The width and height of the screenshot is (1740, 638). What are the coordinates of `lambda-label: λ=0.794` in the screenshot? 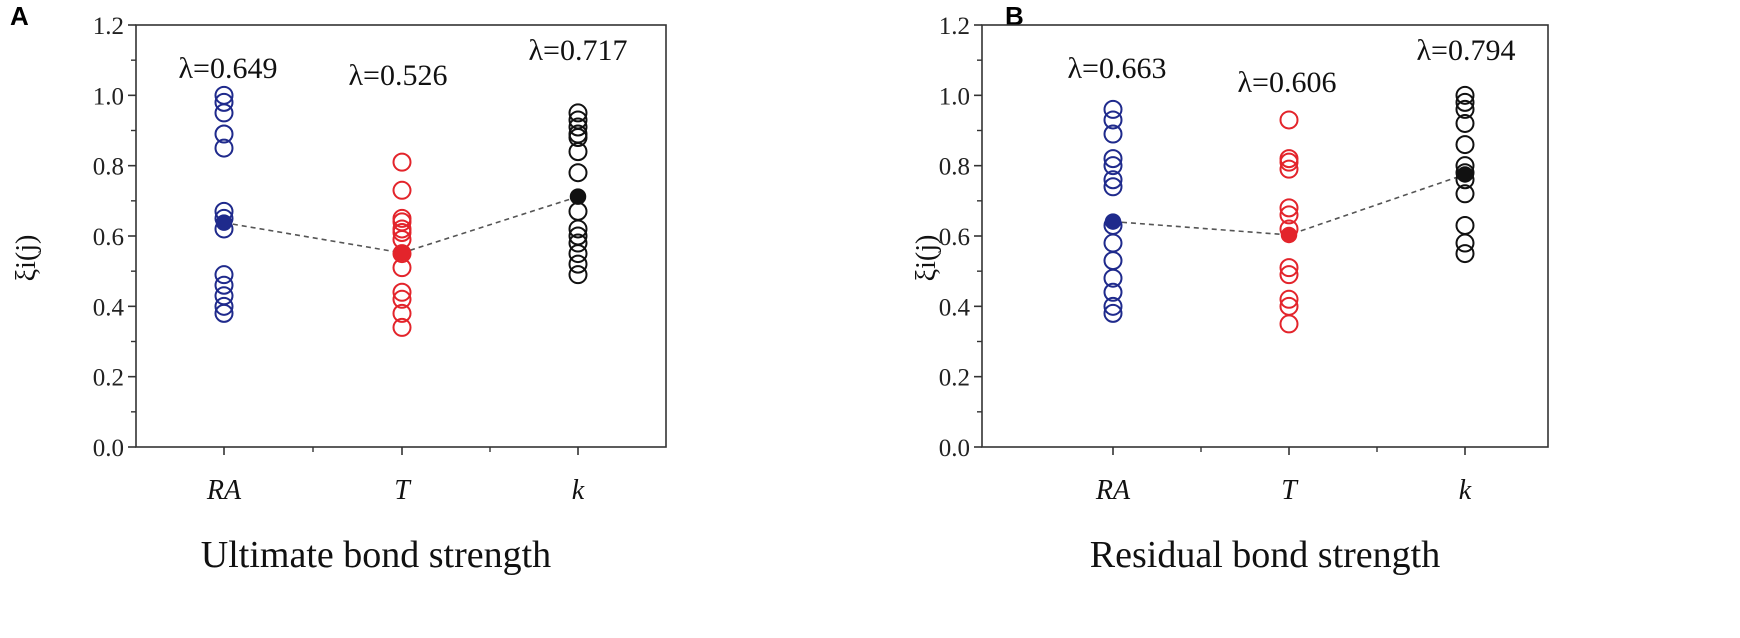 It's located at (1466, 50).